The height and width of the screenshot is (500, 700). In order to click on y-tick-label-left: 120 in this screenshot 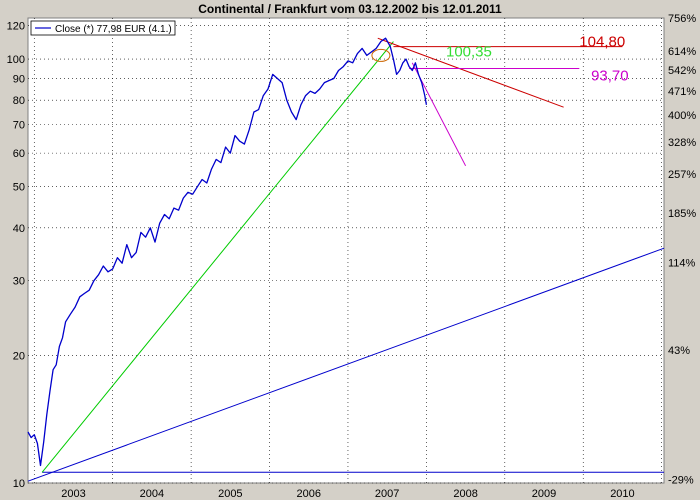, I will do `click(16, 27)`.